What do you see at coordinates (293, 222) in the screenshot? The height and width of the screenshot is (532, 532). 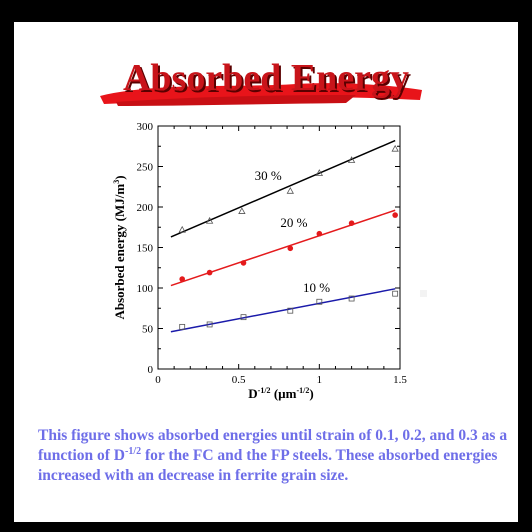 I see `series-label: 20 %` at bounding box center [293, 222].